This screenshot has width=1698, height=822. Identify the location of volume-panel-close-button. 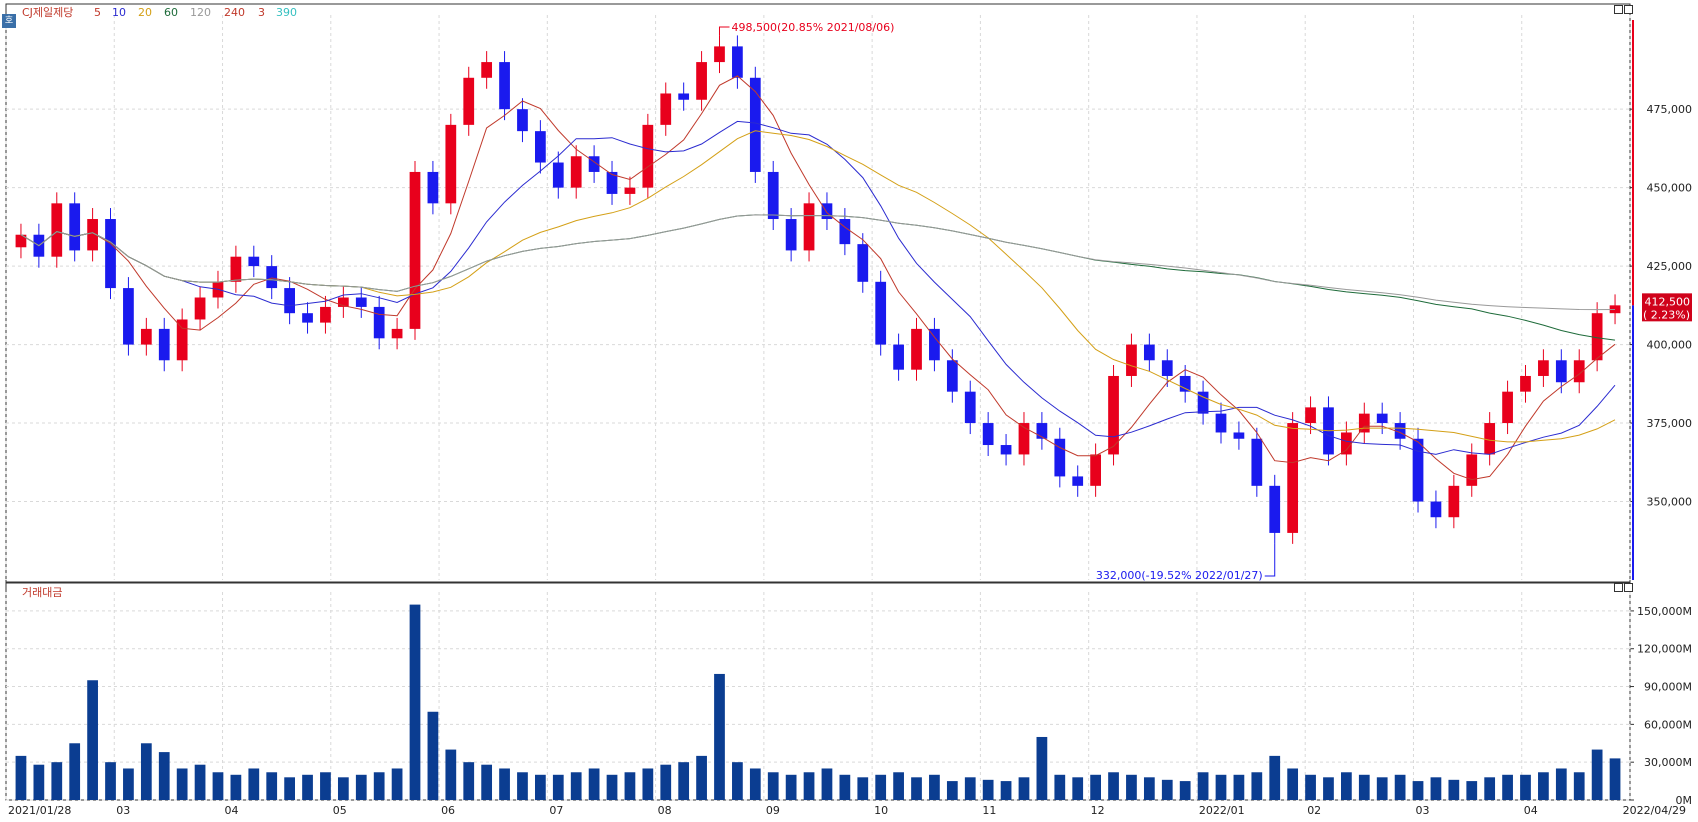
(1628, 587).